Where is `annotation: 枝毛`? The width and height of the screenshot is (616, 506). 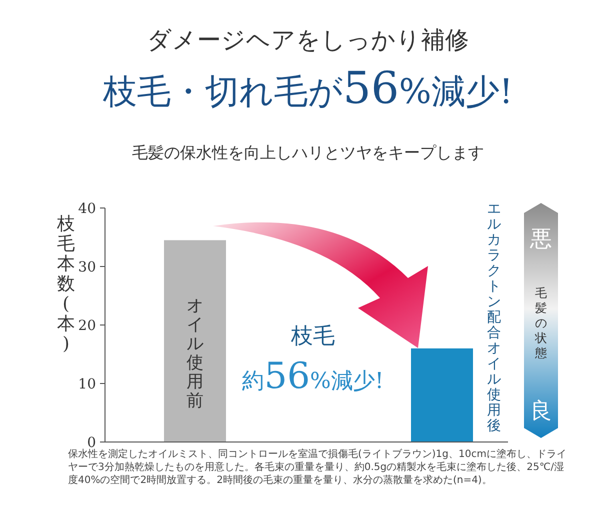
annotation: 枝毛 is located at coordinates (312, 336).